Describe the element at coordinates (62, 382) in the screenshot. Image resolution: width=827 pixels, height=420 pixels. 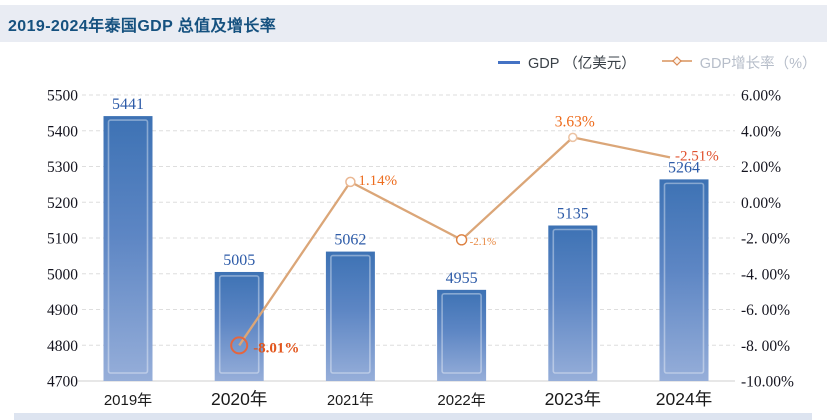
I see `left-axis-tick: 4700` at that location.